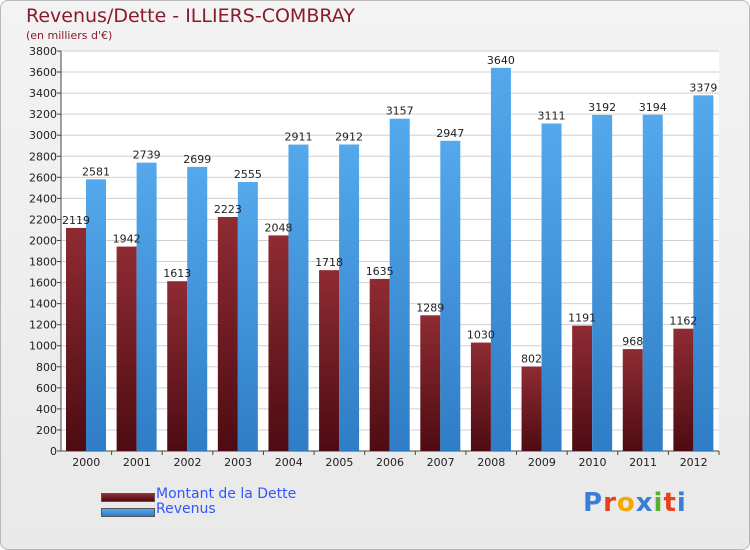 The width and height of the screenshot is (750, 550). What do you see at coordinates (76, 339) in the screenshot?
I see `bar-dette-2000` at bounding box center [76, 339].